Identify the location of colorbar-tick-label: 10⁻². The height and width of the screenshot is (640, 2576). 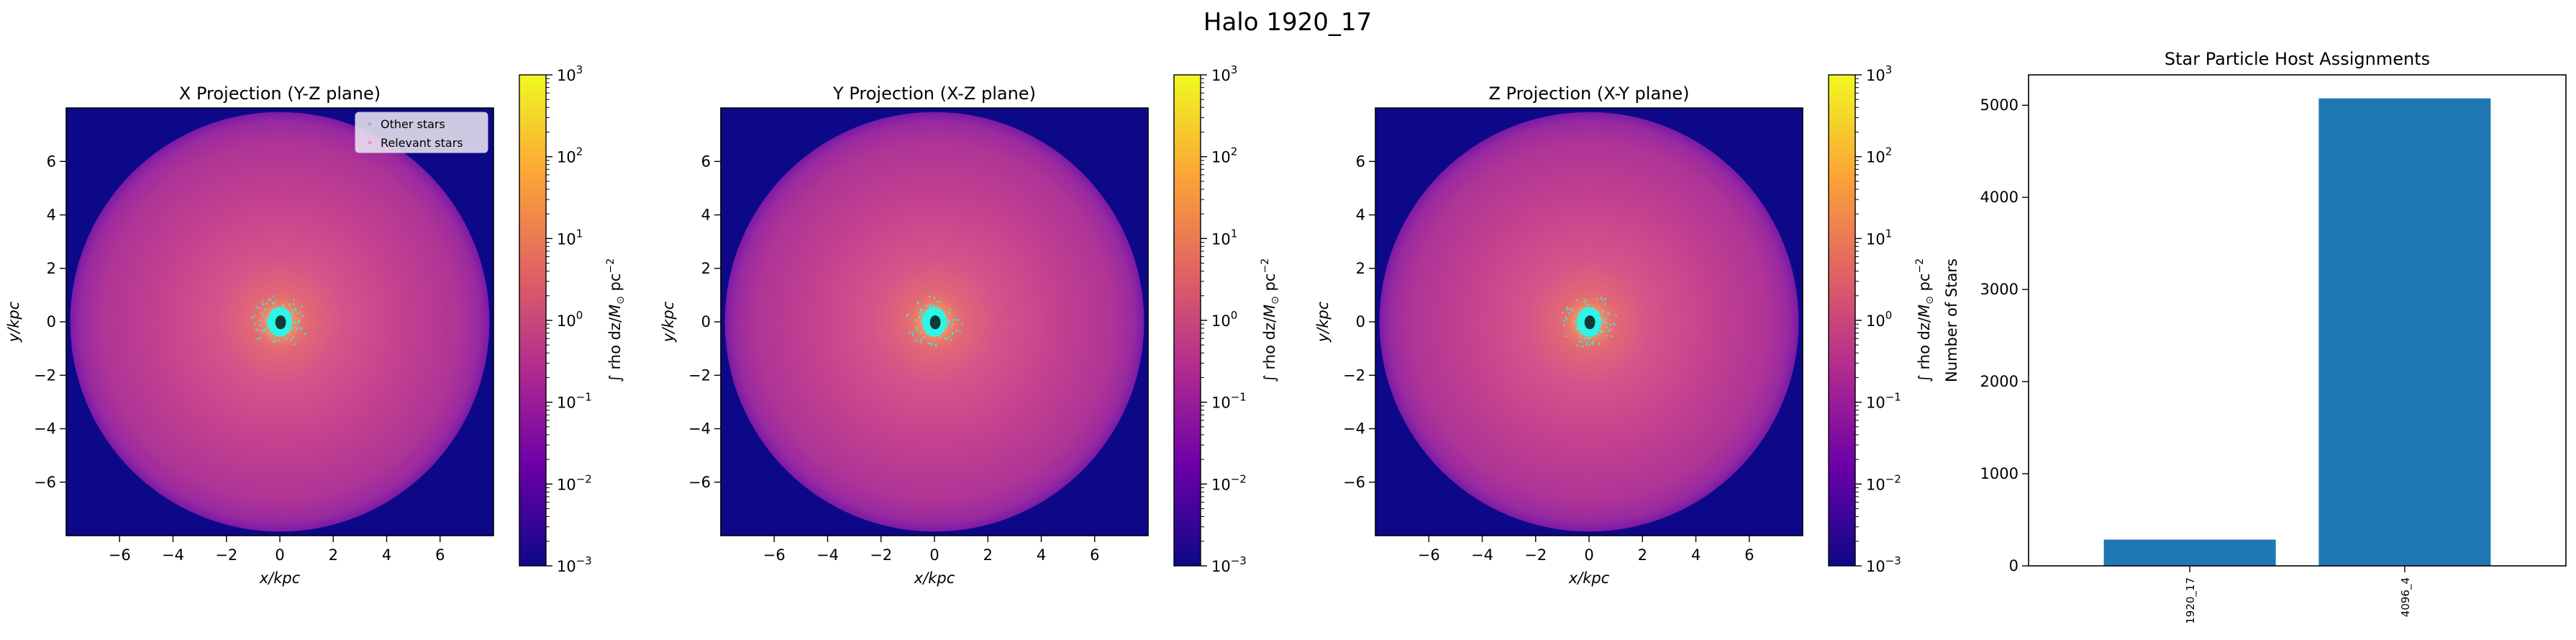
(1883, 482).